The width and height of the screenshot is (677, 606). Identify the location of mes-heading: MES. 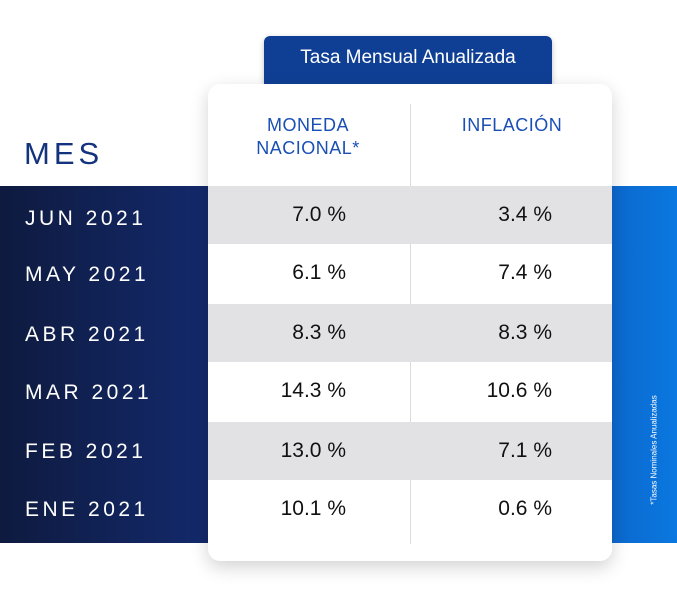
(64, 153).